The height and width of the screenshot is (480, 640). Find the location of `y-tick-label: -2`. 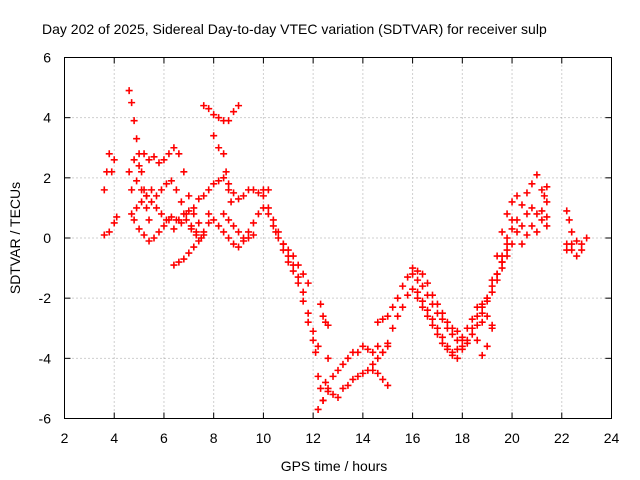

y-tick-label: -2 is located at coordinates (45, 298).